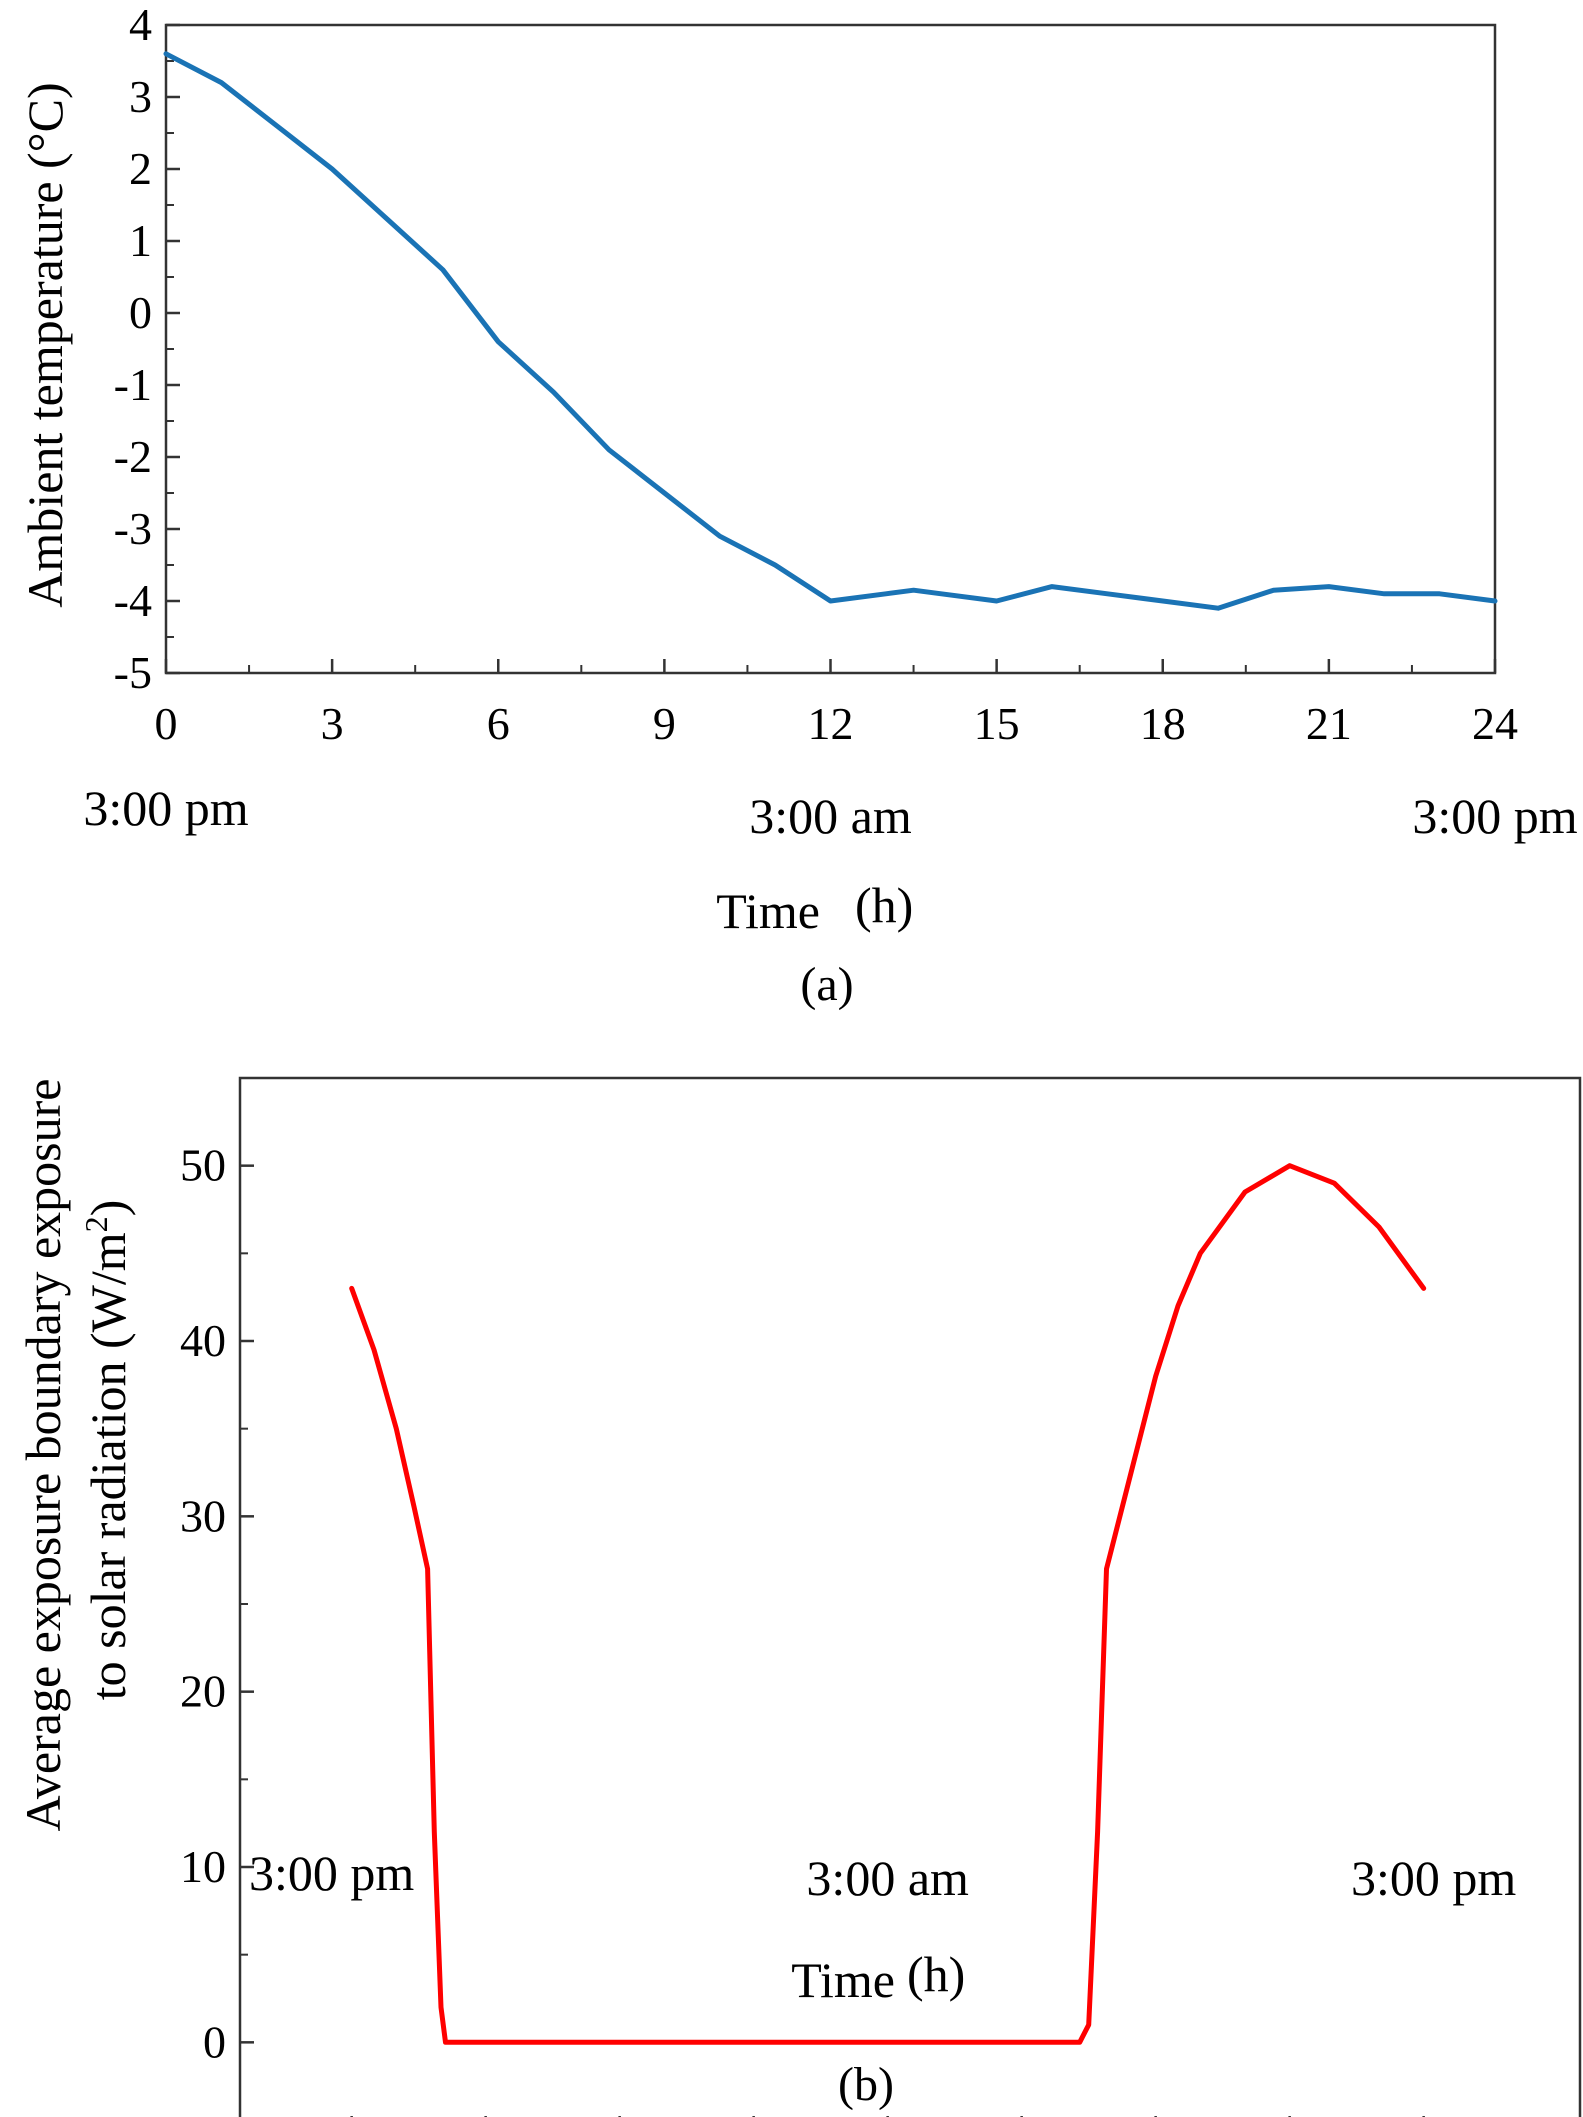  What do you see at coordinates (166, 723) in the screenshot?
I see `x-tick-label: 0` at bounding box center [166, 723].